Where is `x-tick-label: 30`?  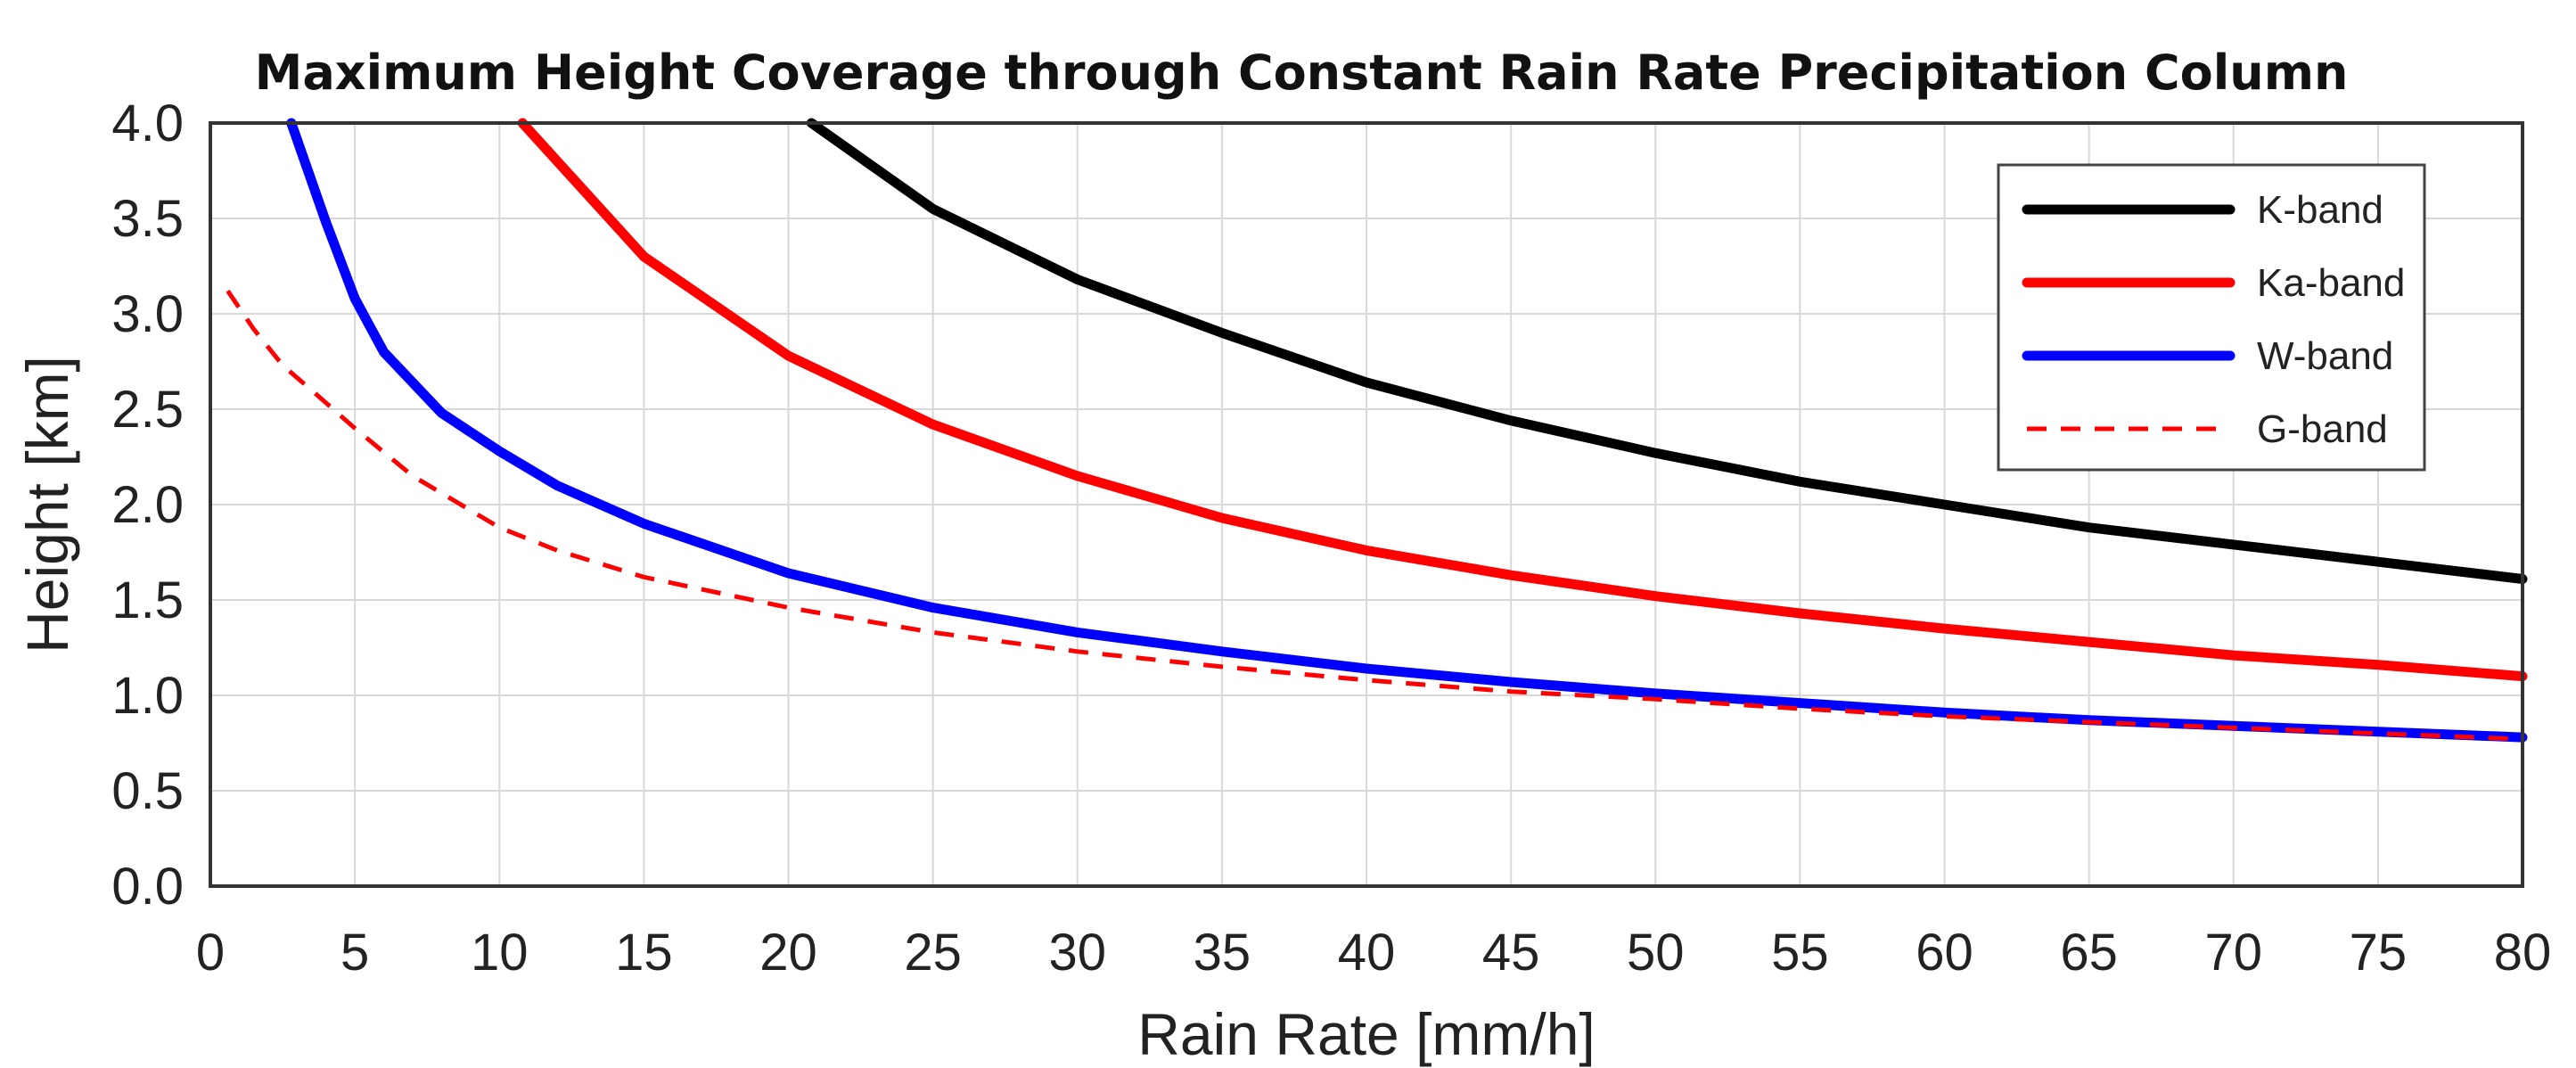 x-tick-label: 30 is located at coordinates (1077, 953).